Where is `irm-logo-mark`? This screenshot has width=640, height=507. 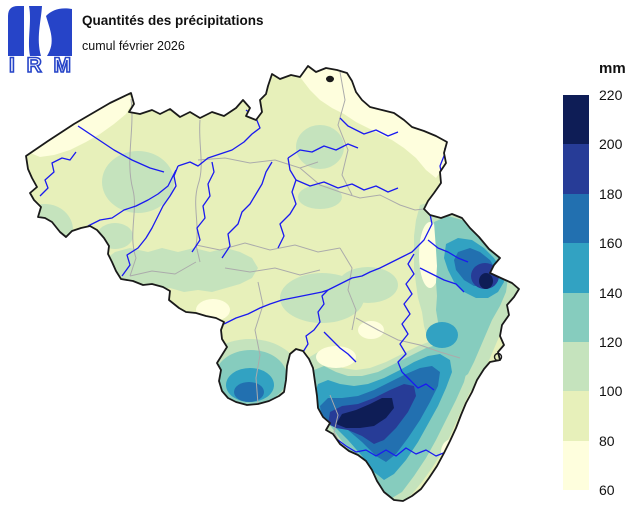 irm-logo-mark is located at coordinates (40, 31).